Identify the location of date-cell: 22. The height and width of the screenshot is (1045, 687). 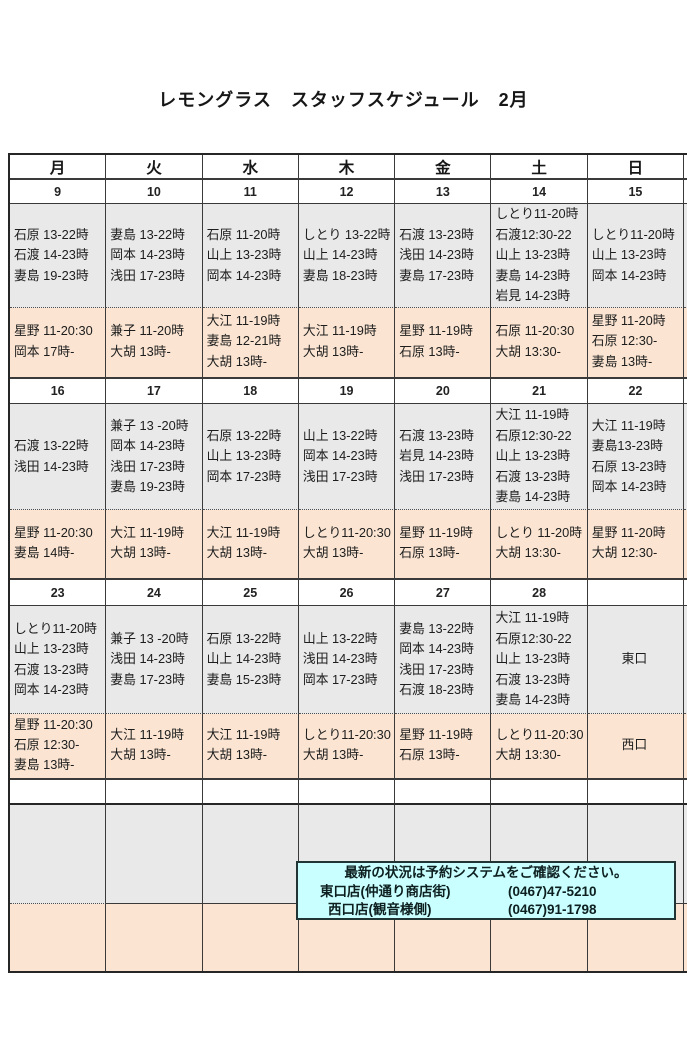
(636, 391).